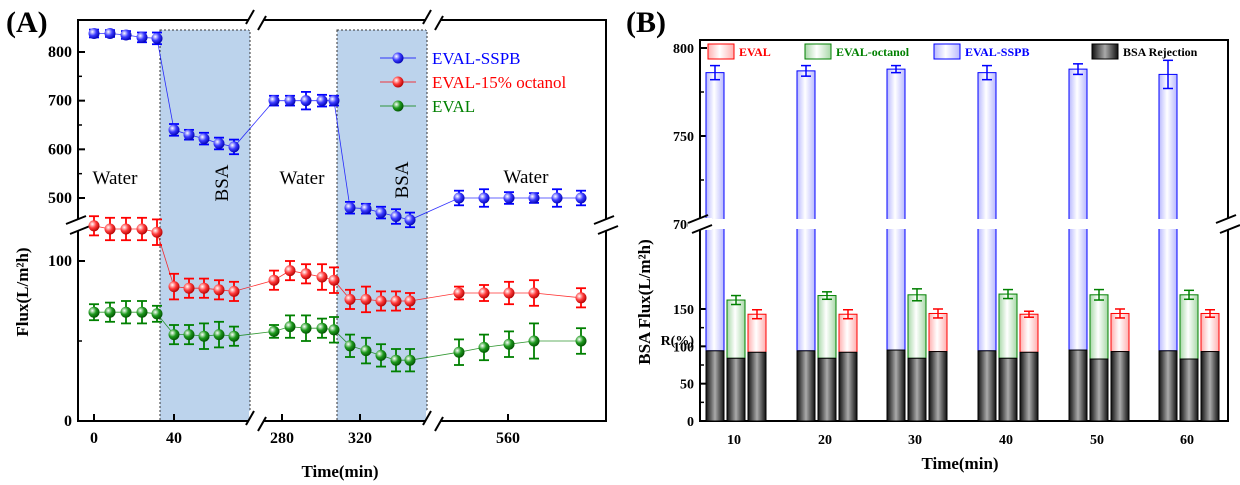 The image size is (1240, 485). Describe the element at coordinates (1006, 440) in the screenshot. I see `x-tick-label: 40` at that location.